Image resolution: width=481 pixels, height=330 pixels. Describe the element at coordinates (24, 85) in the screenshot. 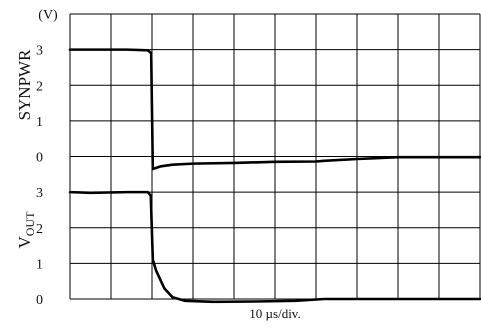

I see `y-axis-label-synpwr: SYNPWR` at that location.